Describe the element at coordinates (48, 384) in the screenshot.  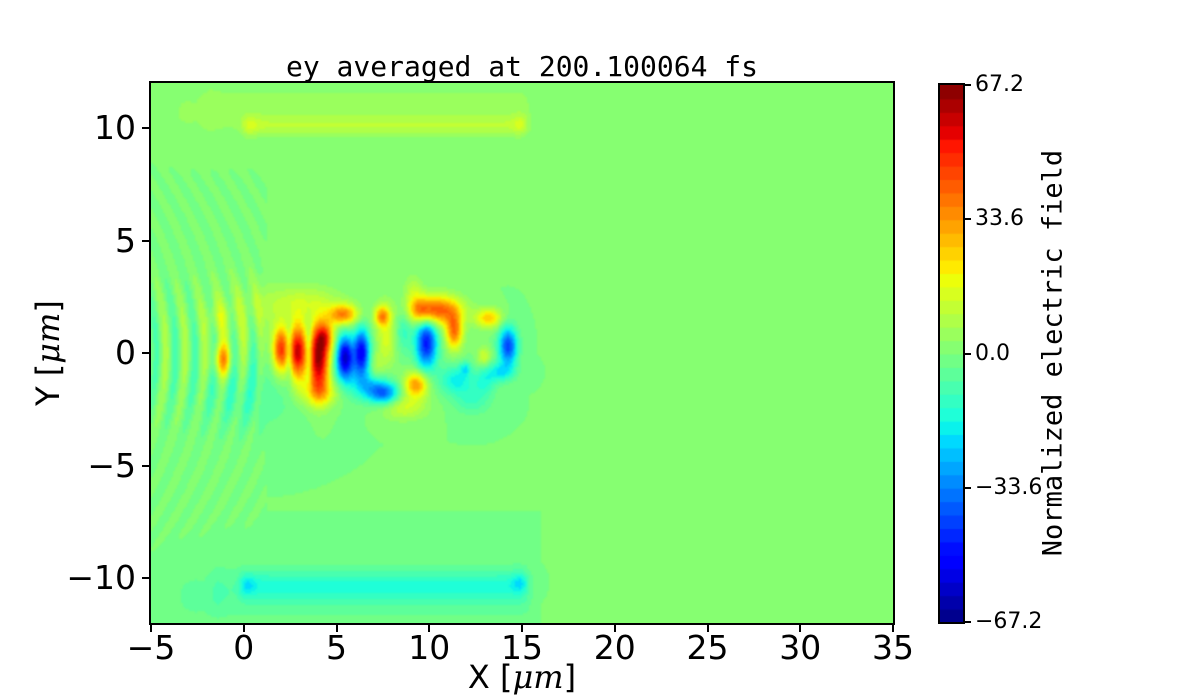
I see `axis-label-part: Y [` at that location.